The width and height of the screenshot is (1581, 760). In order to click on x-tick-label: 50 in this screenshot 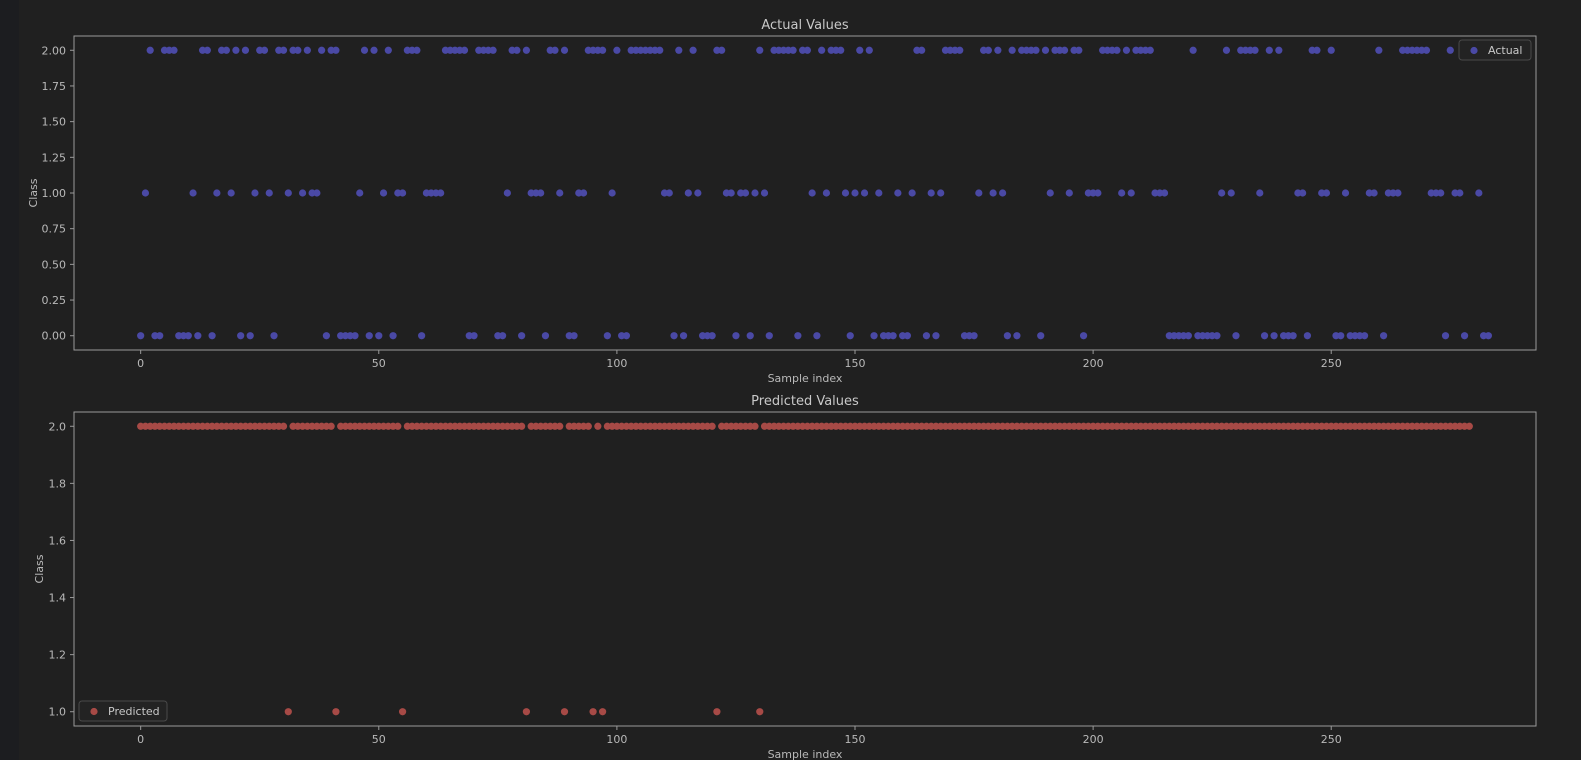, I will do `click(379, 739)`.